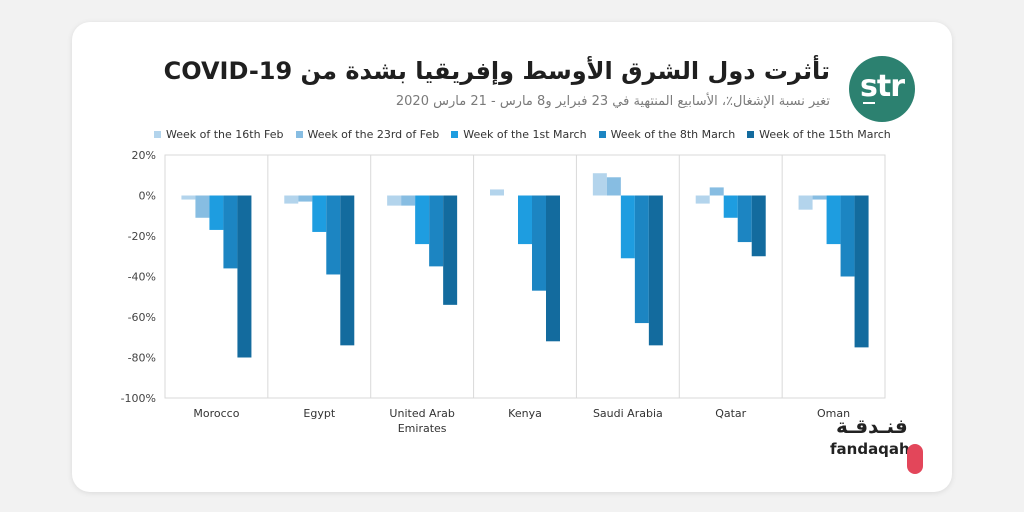 The image size is (1024, 512). What do you see at coordinates (421, 413) in the screenshot?
I see `x-tick-label-line: United Arab` at bounding box center [421, 413].